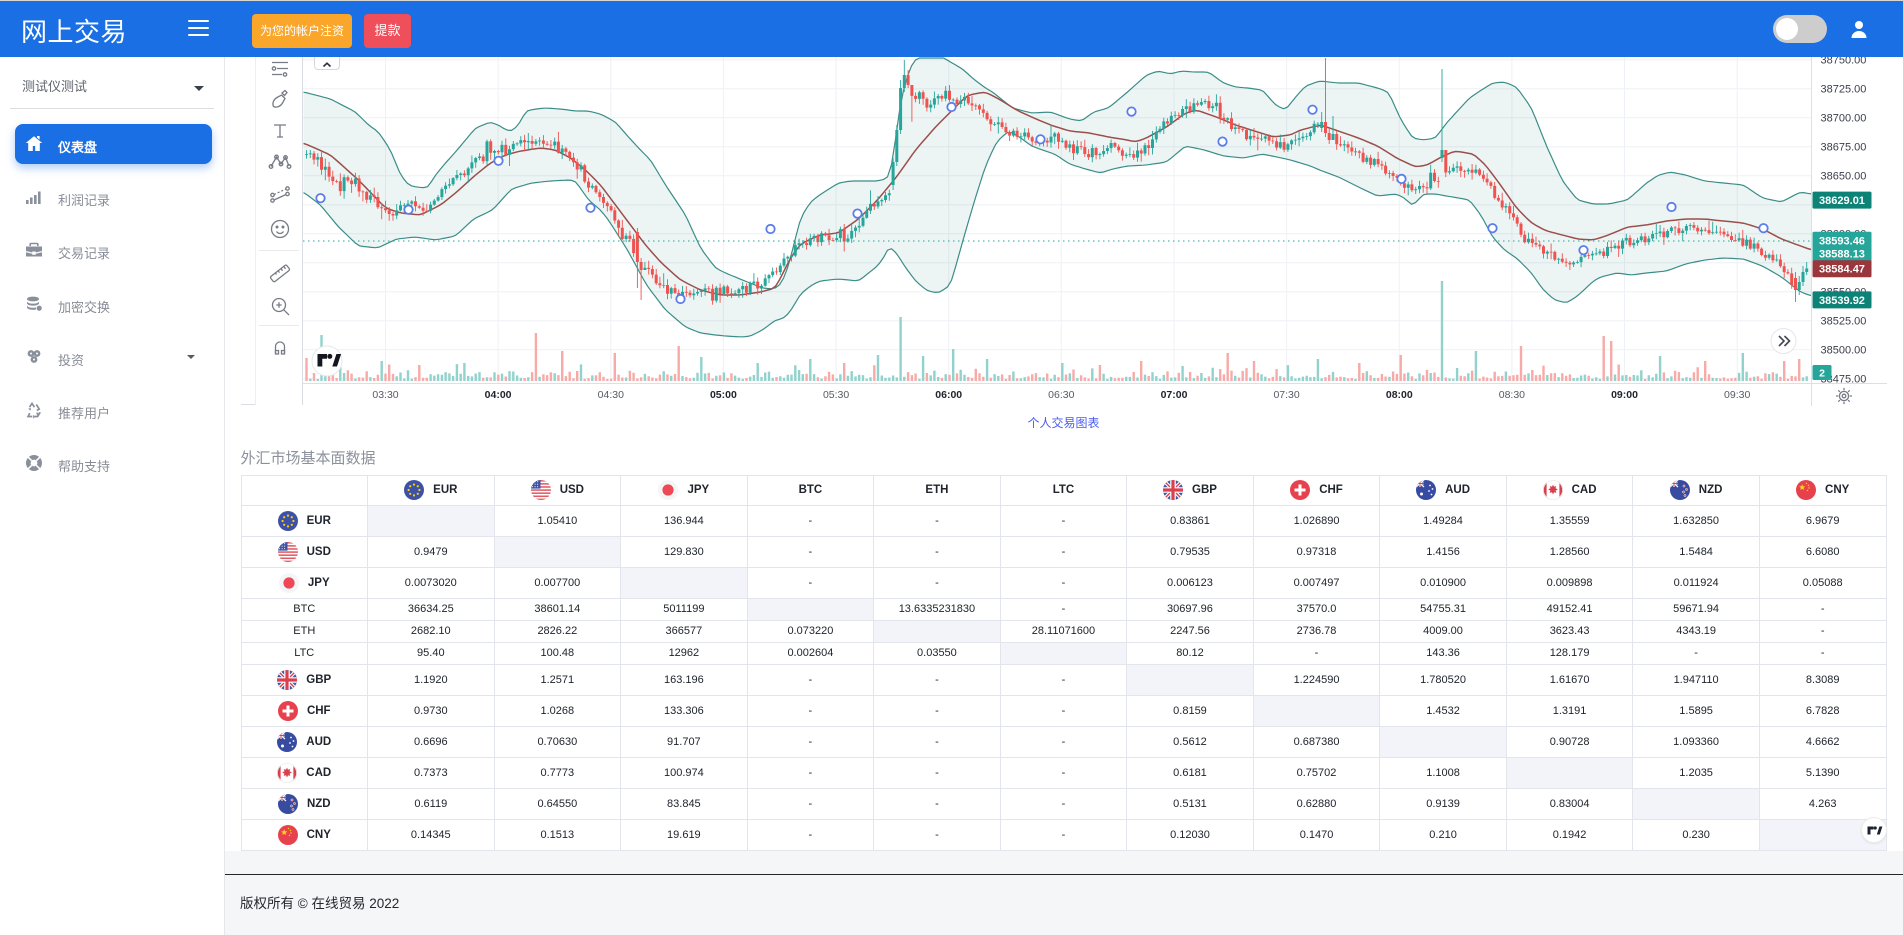 The image size is (1903, 935). I want to click on svg-text: 06:30, so click(1061, 395).